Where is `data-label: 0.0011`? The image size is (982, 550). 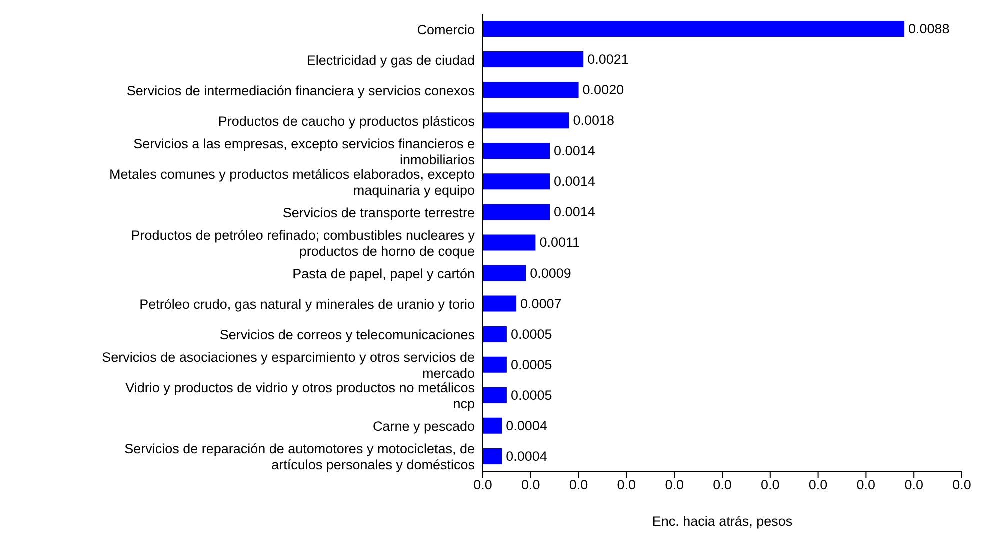 data-label: 0.0011 is located at coordinates (560, 242).